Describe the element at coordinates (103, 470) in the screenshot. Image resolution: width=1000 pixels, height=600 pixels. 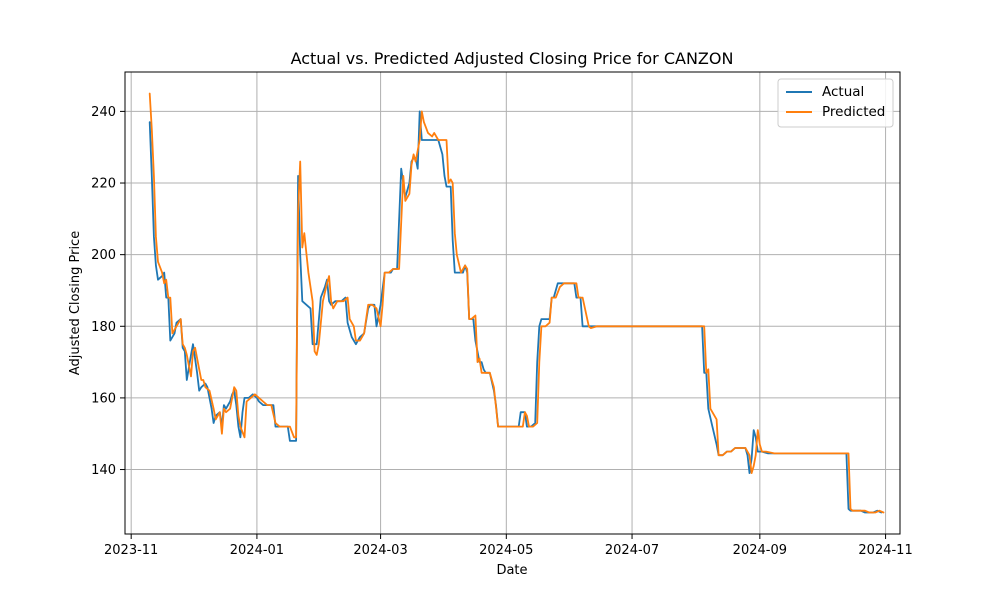
I see `y-tick-label: 140` at that location.